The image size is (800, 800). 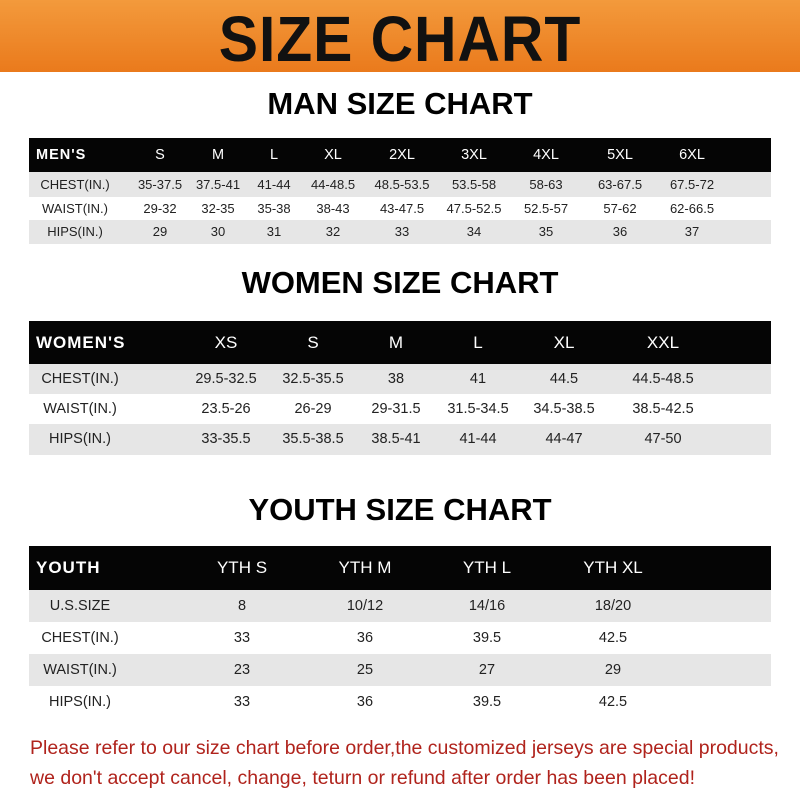 What do you see at coordinates (333, 208) in the screenshot?
I see `table-cell: 38-43` at bounding box center [333, 208].